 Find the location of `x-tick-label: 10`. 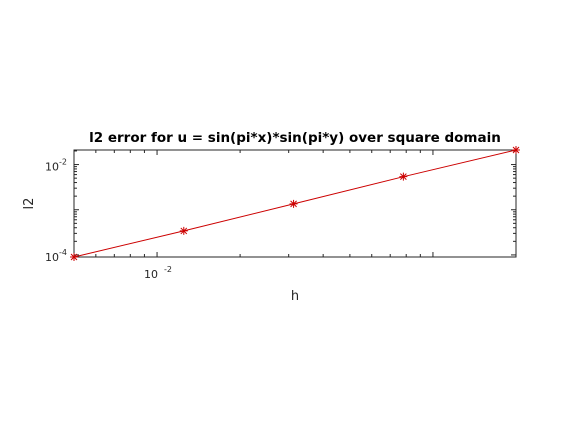

x-tick-label: 10 is located at coordinates (151, 274).